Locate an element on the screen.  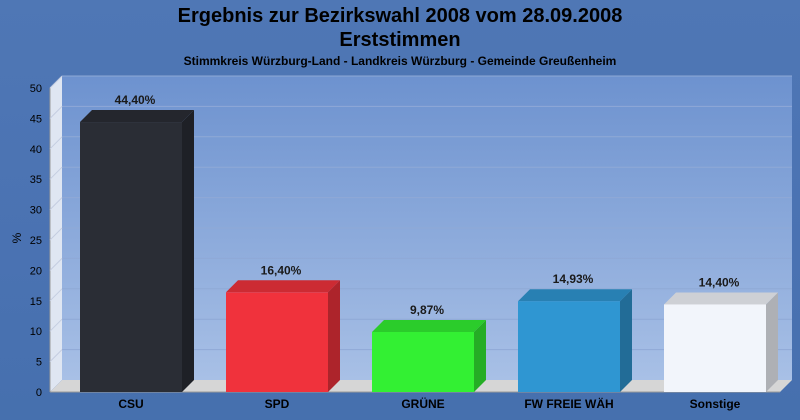
chart-title-line2: Erststimmen is located at coordinates (400, 40).